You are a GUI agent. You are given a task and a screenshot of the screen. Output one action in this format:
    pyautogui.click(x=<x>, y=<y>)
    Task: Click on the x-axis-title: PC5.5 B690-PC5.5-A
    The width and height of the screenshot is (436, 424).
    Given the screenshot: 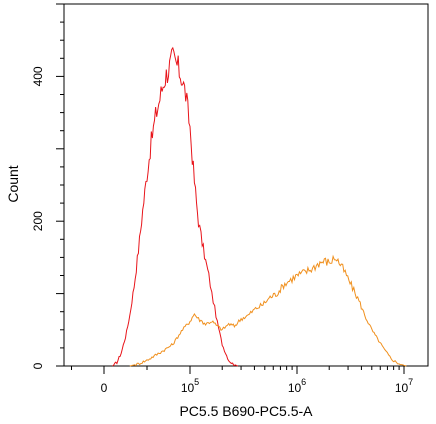 What is the action you would take?
    pyautogui.click(x=246, y=411)
    